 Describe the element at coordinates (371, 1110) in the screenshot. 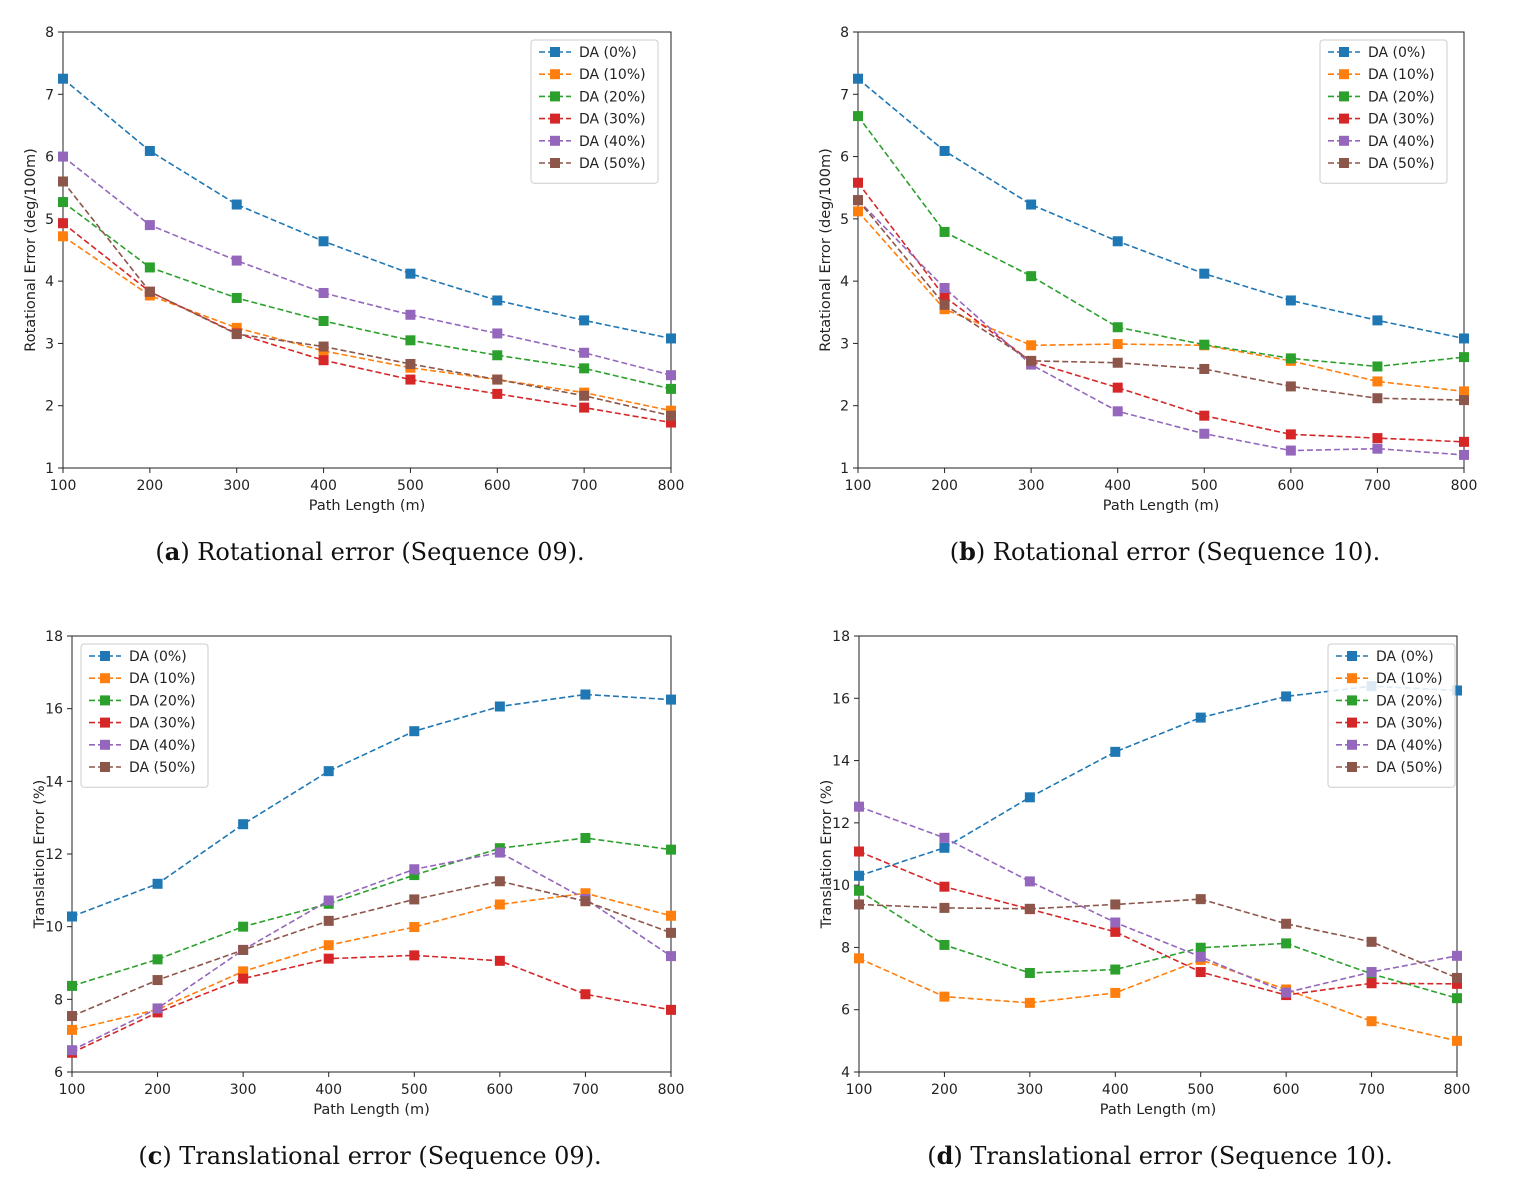

I see `chart-c-xlabel: Path Length (m)` at that location.